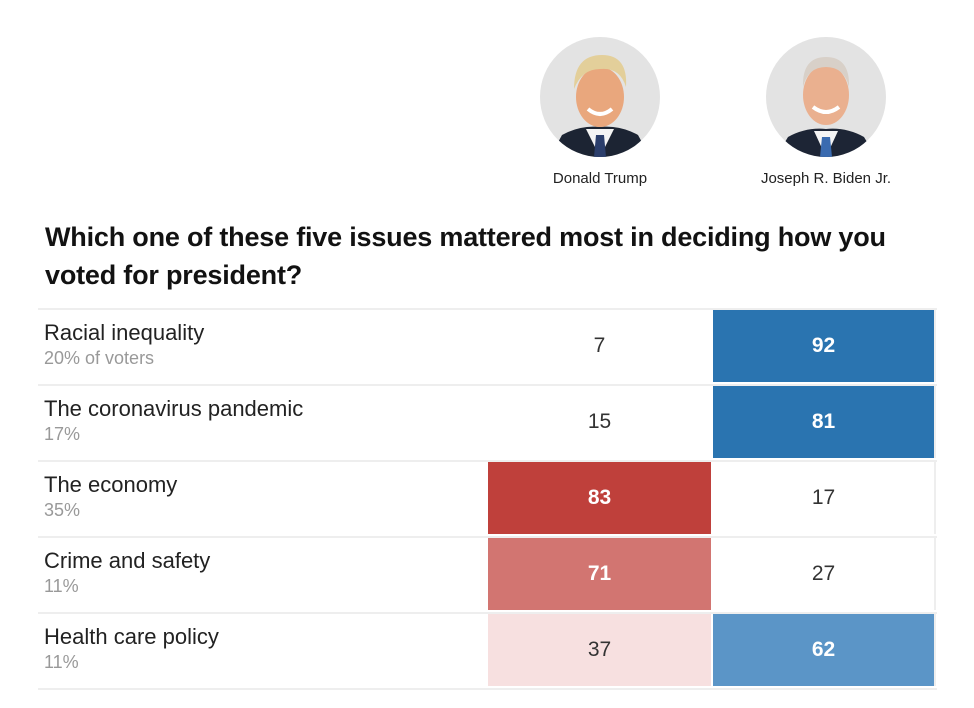 This screenshot has width=974, height=708. I want to click on table-row: Crime and safety 11% 71 27, so click(487, 574).